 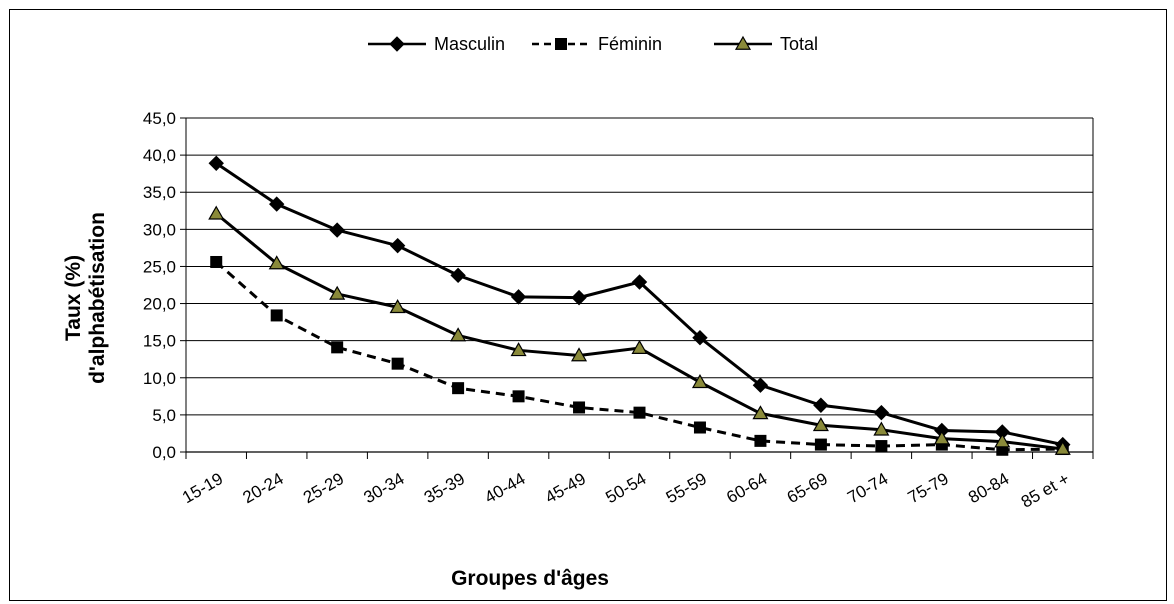 What do you see at coordinates (159, 118) in the screenshot?
I see `y-tick-label: 45,0` at bounding box center [159, 118].